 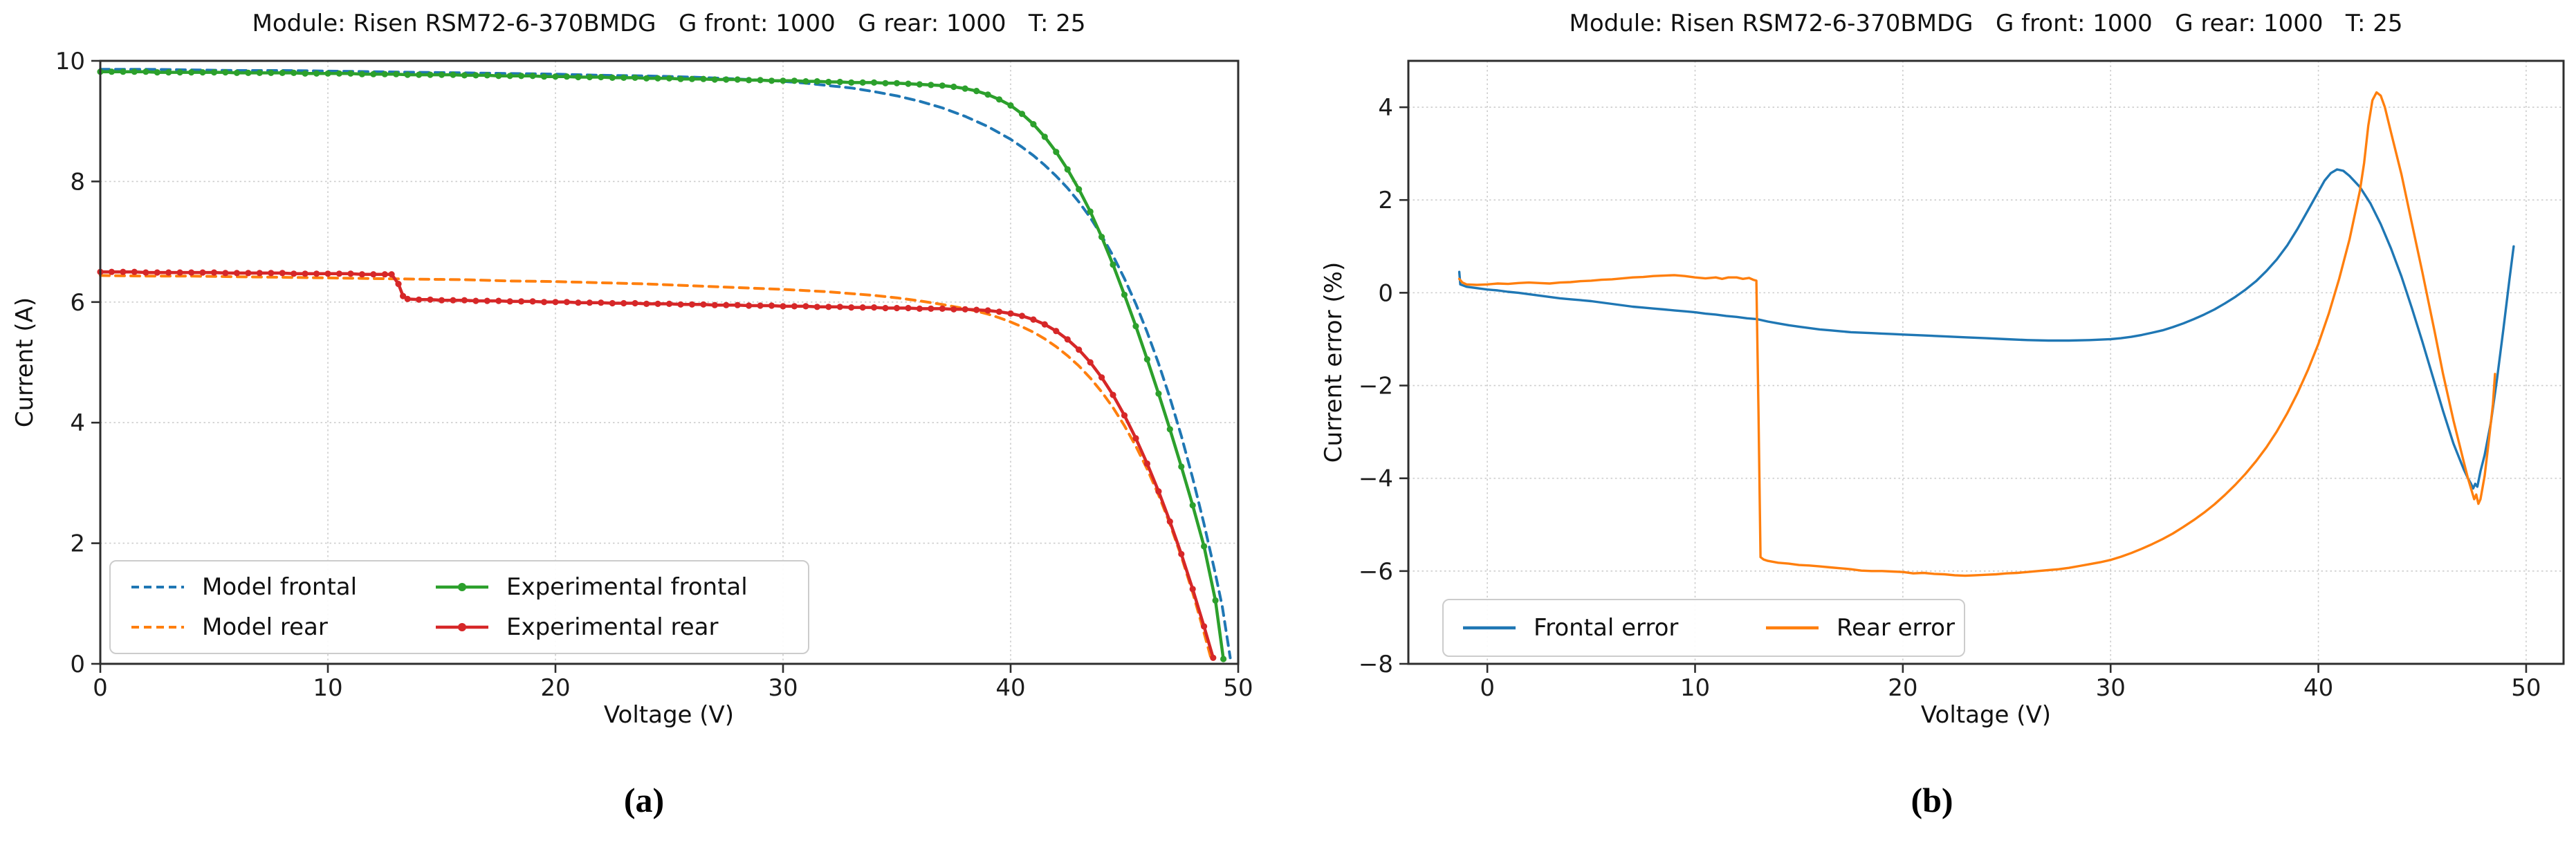 I want to click on legend-label: Rear error, so click(x=1896, y=628).